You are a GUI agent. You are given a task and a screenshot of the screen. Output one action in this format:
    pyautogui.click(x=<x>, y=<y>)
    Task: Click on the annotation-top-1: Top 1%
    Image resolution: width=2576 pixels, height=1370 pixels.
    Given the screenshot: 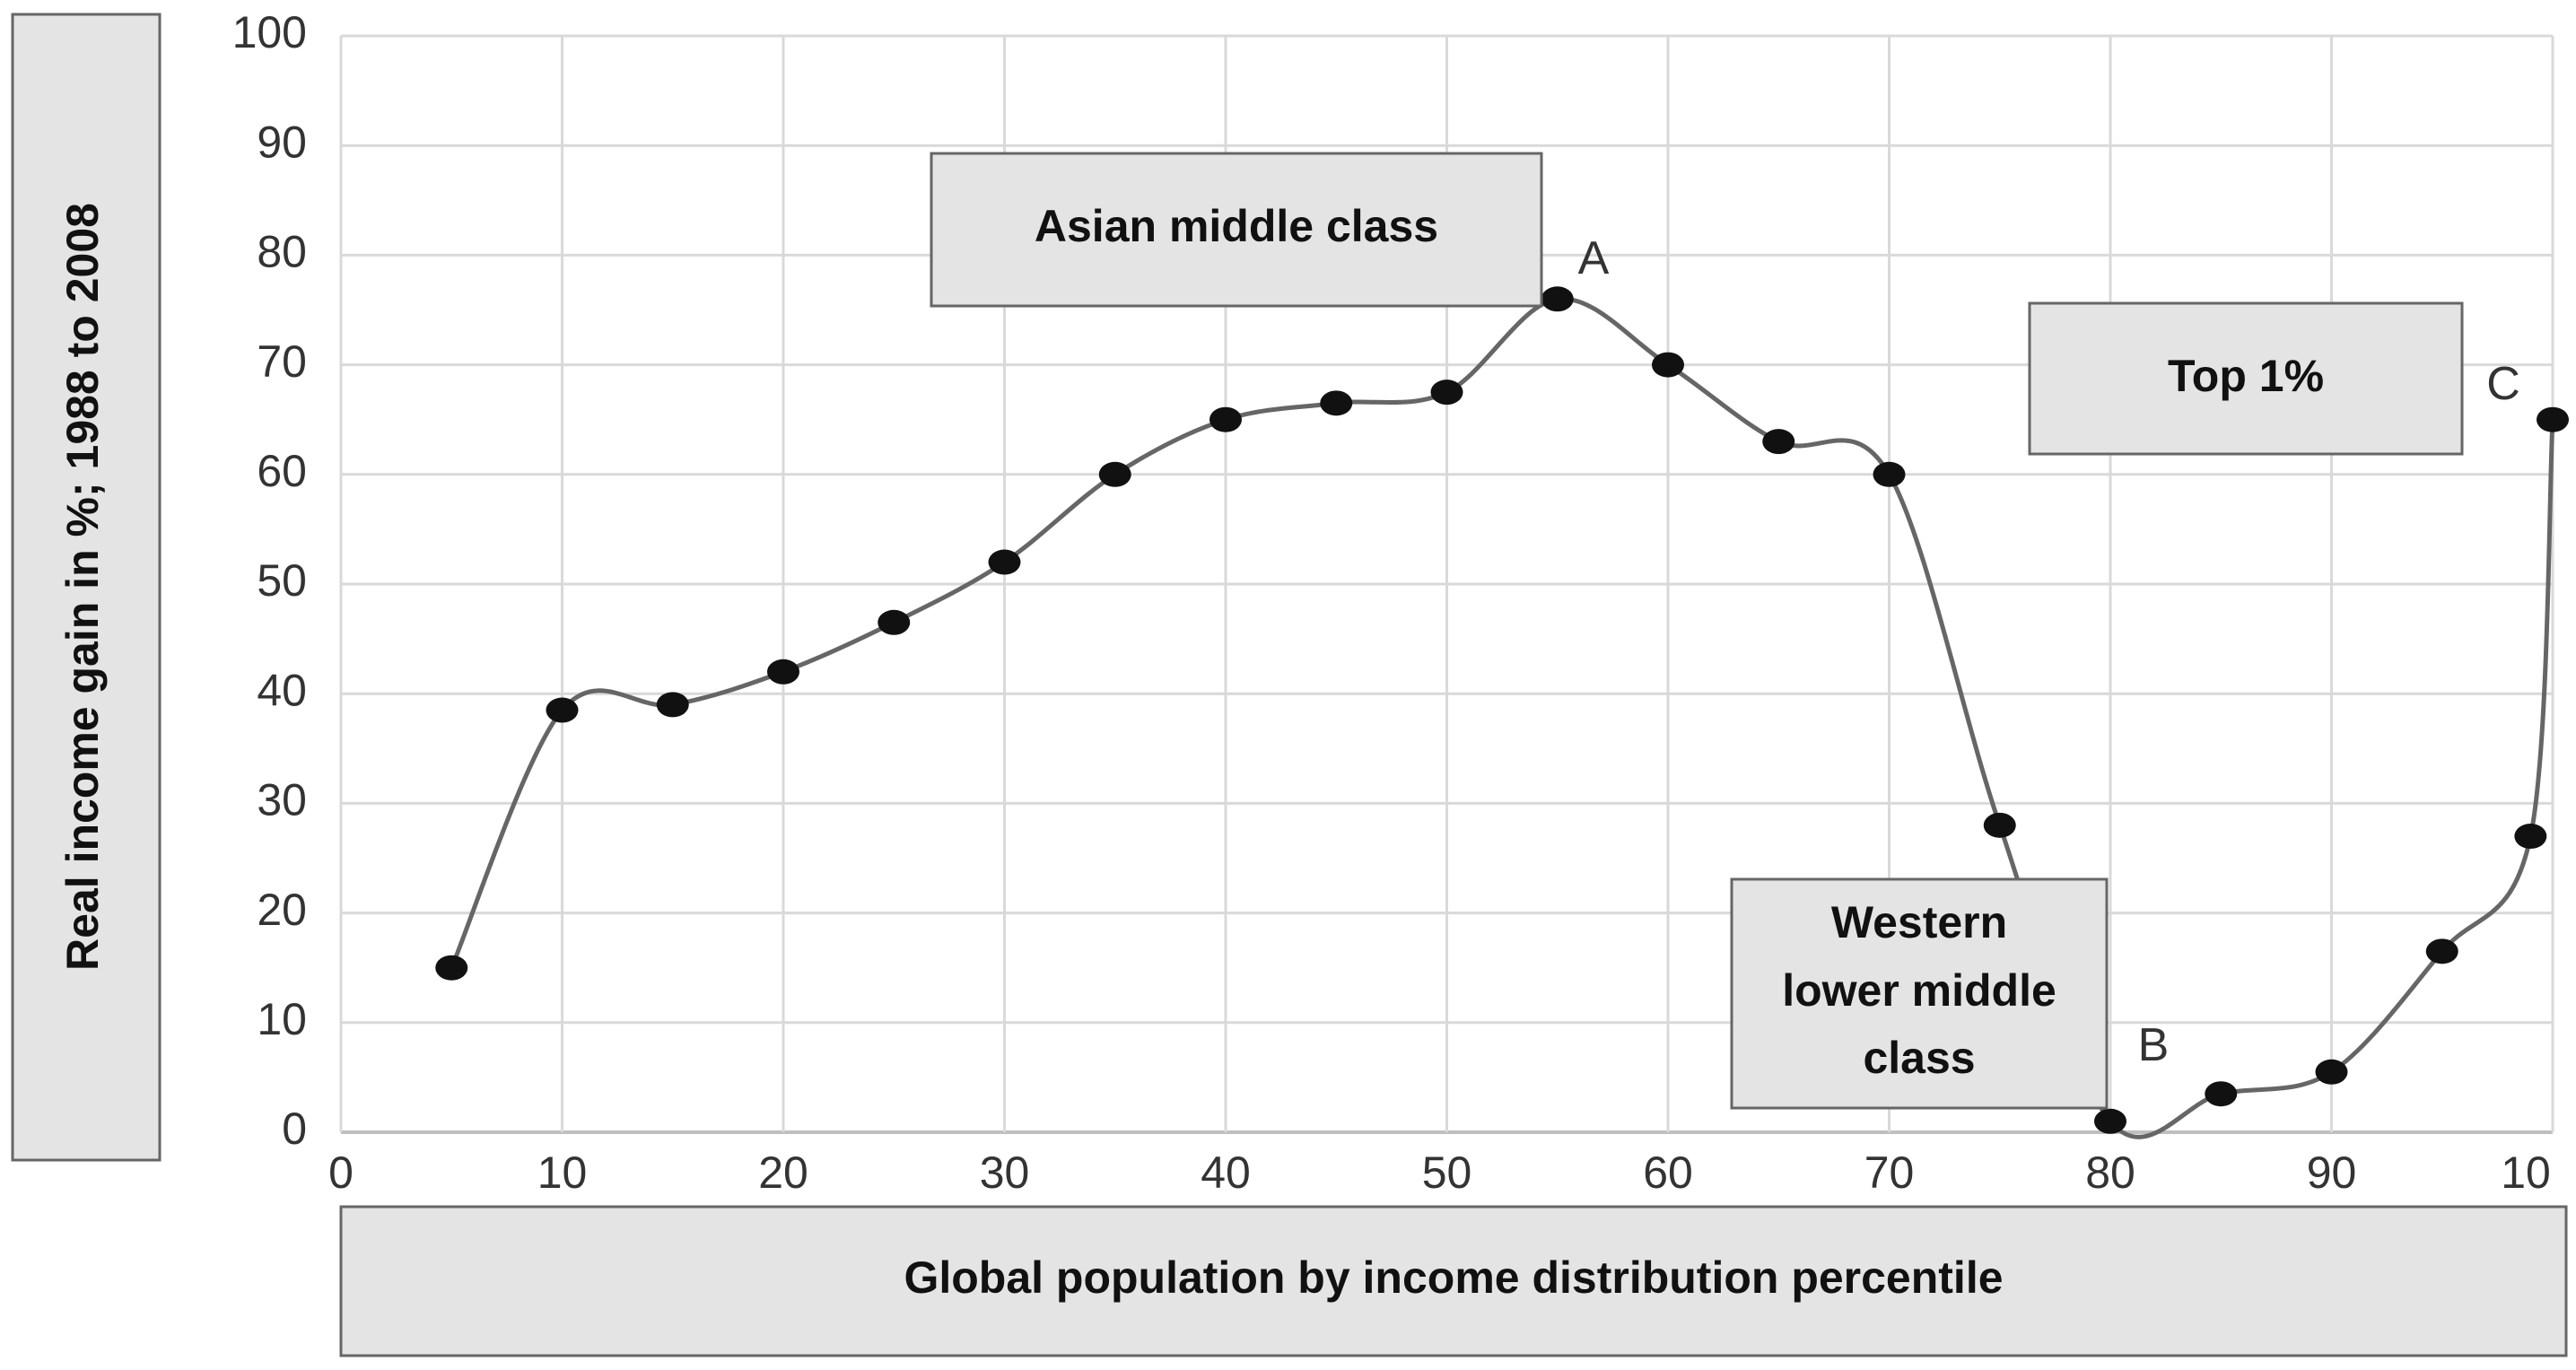 What is the action you would take?
    pyautogui.click(x=2246, y=376)
    